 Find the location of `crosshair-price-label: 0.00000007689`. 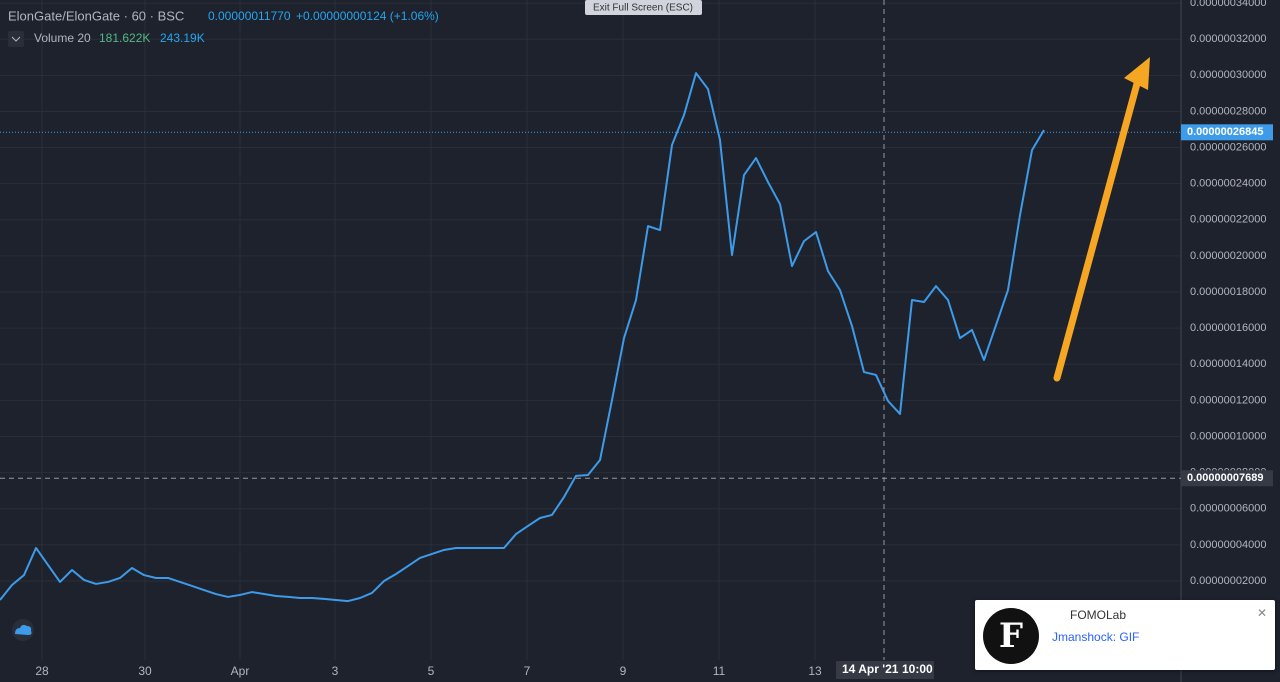

crosshair-price-label: 0.00000007689 is located at coordinates (1225, 478).